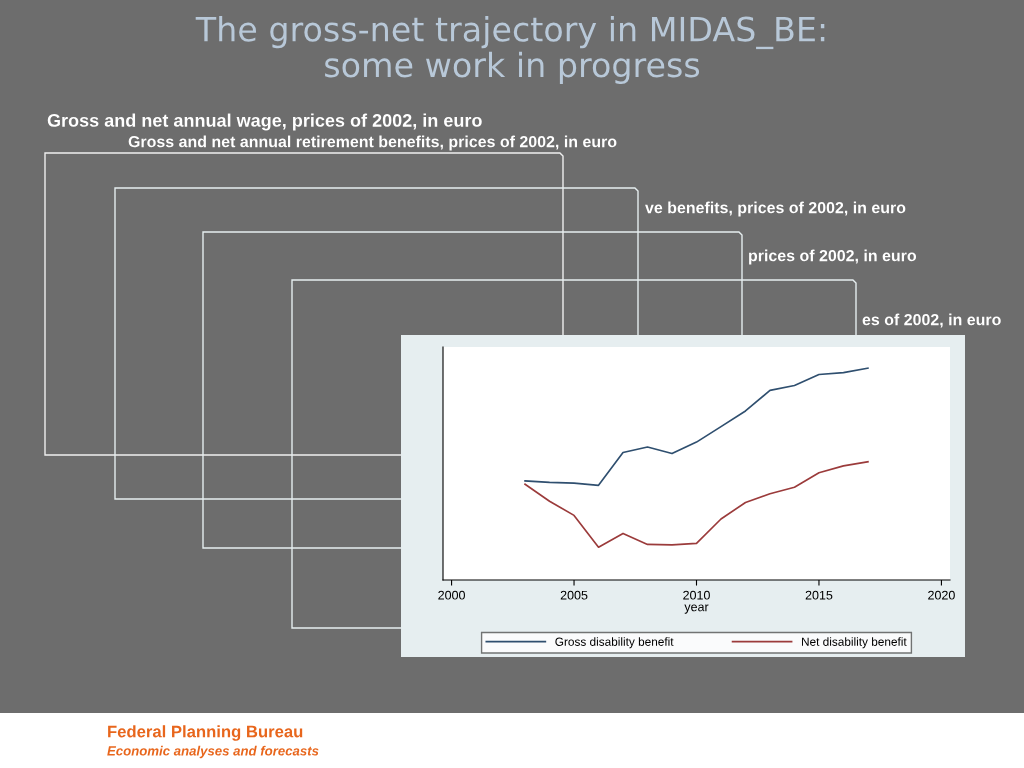 The image size is (1024, 768). Describe the element at coordinates (696, 595) in the screenshot. I see `x-tick-label: 2010` at that location.